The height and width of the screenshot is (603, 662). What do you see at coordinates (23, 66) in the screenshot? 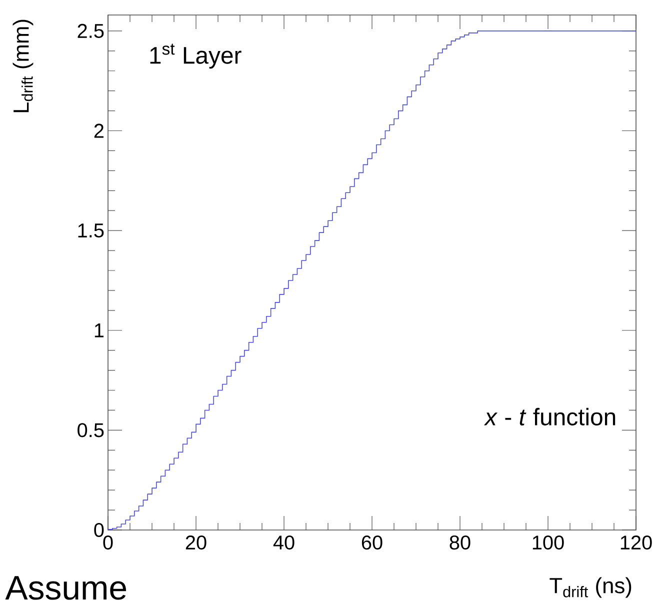
I see `y-axis-title: L$_{drift}$ (mm)` at bounding box center [23, 66].